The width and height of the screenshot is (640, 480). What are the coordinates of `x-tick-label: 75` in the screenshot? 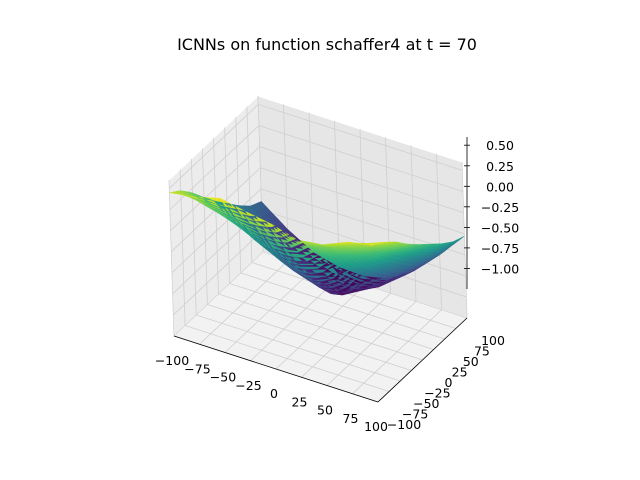 It's located at (351, 418).